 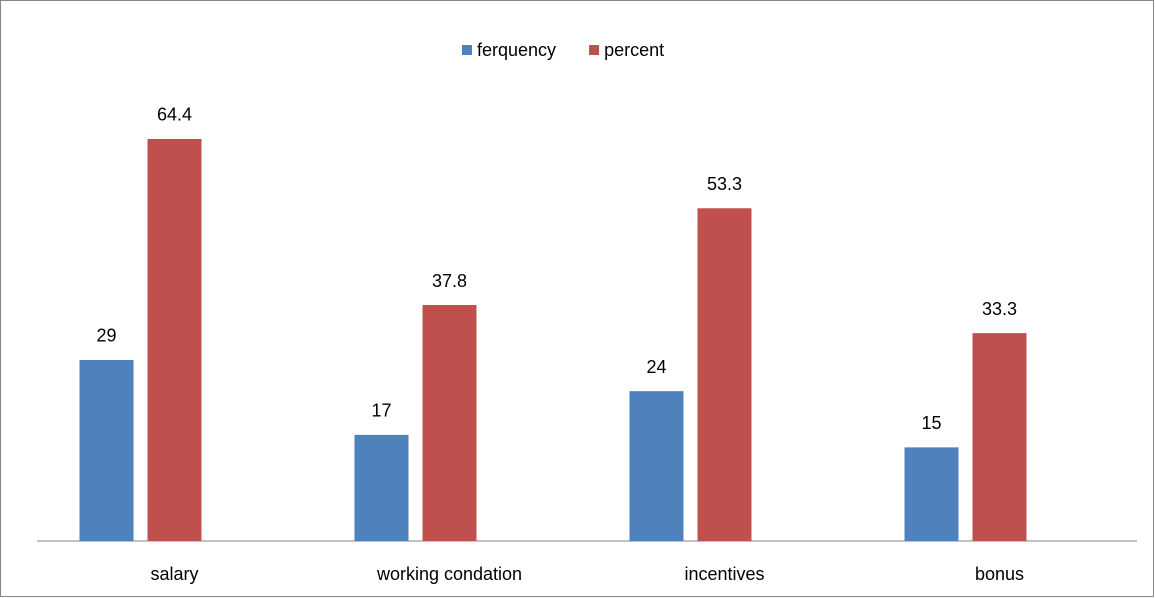 What do you see at coordinates (999, 574) in the screenshot?
I see `x-tick-label: bonus` at bounding box center [999, 574].